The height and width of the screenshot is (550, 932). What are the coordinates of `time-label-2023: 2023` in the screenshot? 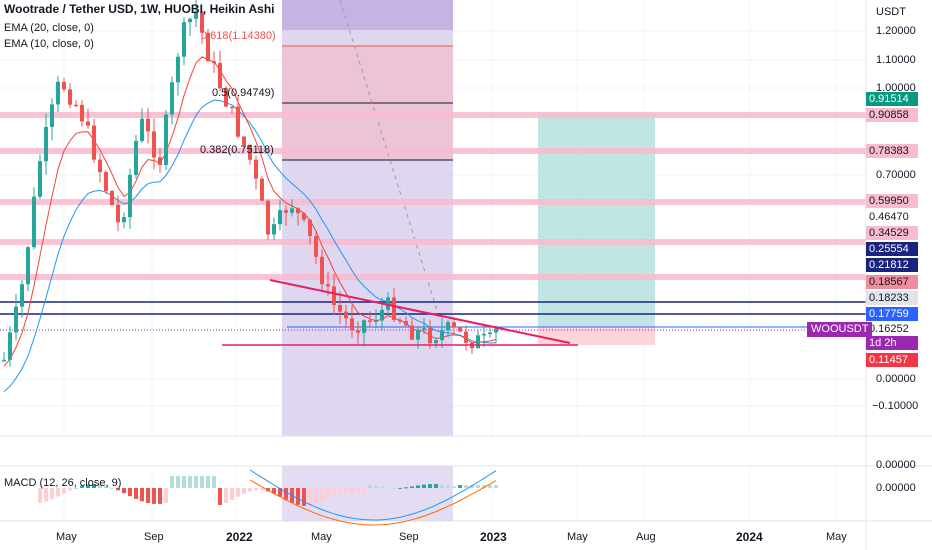 It's located at (493, 537).